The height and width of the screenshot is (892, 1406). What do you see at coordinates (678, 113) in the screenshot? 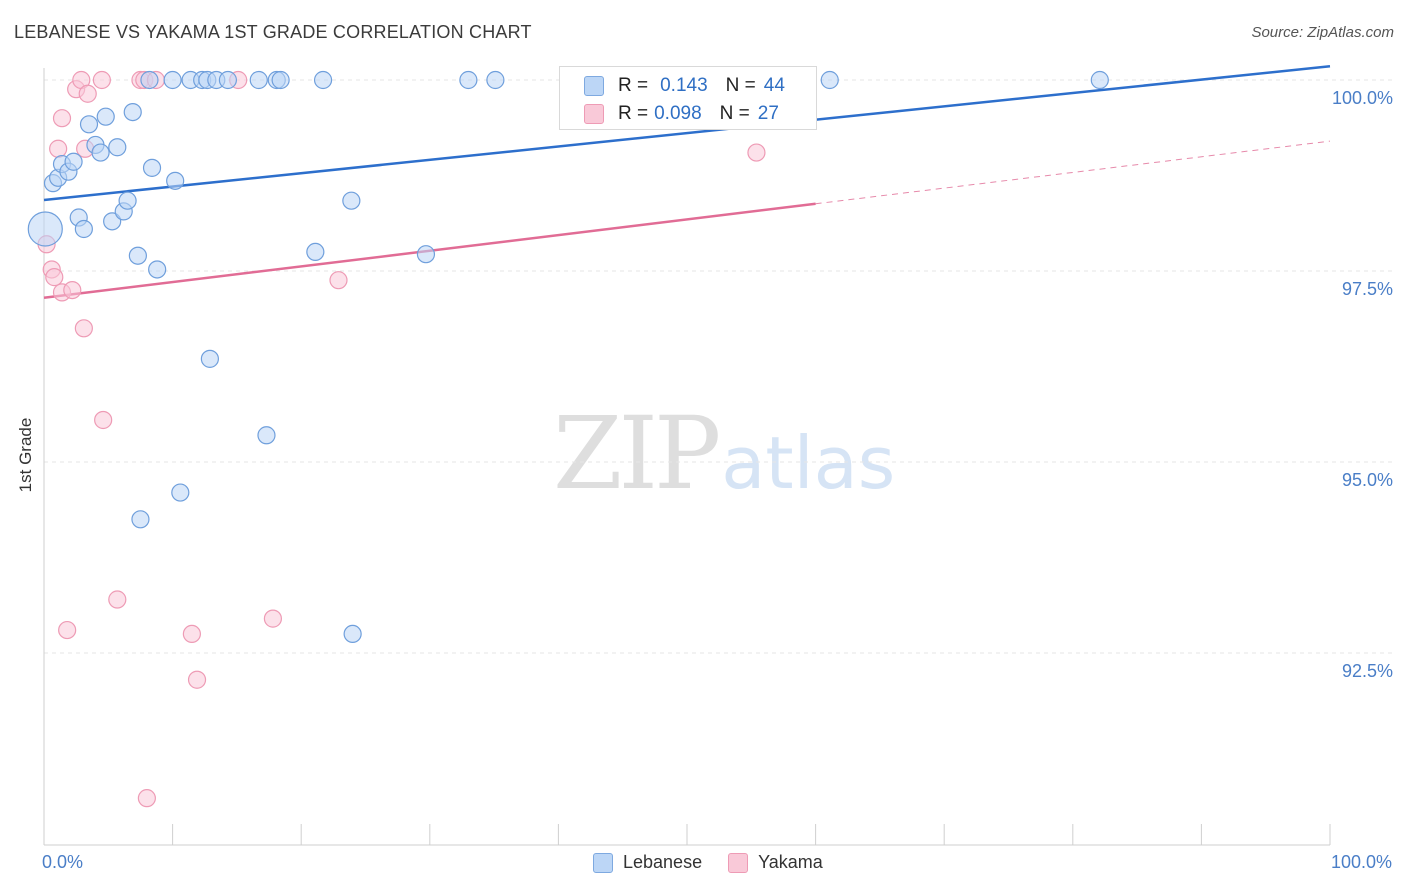
I see `r-value: 0.098` at bounding box center [678, 113].